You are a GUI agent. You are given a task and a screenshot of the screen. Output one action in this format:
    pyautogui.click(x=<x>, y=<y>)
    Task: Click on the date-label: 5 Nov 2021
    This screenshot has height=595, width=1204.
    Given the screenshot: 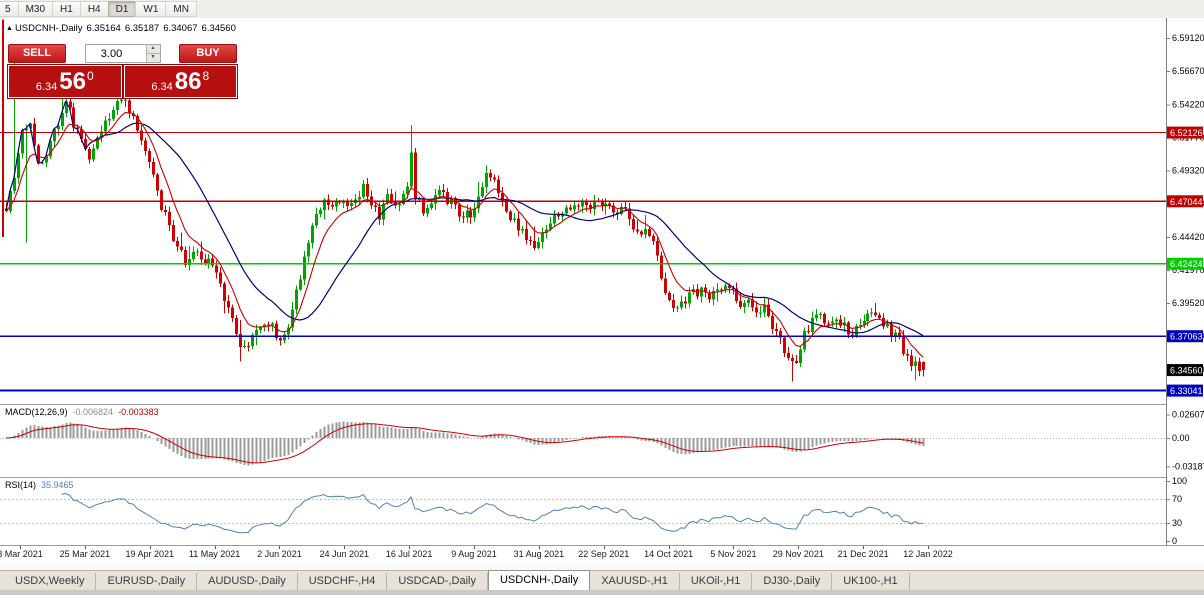 What is the action you would take?
    pyautogui.click(x=733, y=554)
    